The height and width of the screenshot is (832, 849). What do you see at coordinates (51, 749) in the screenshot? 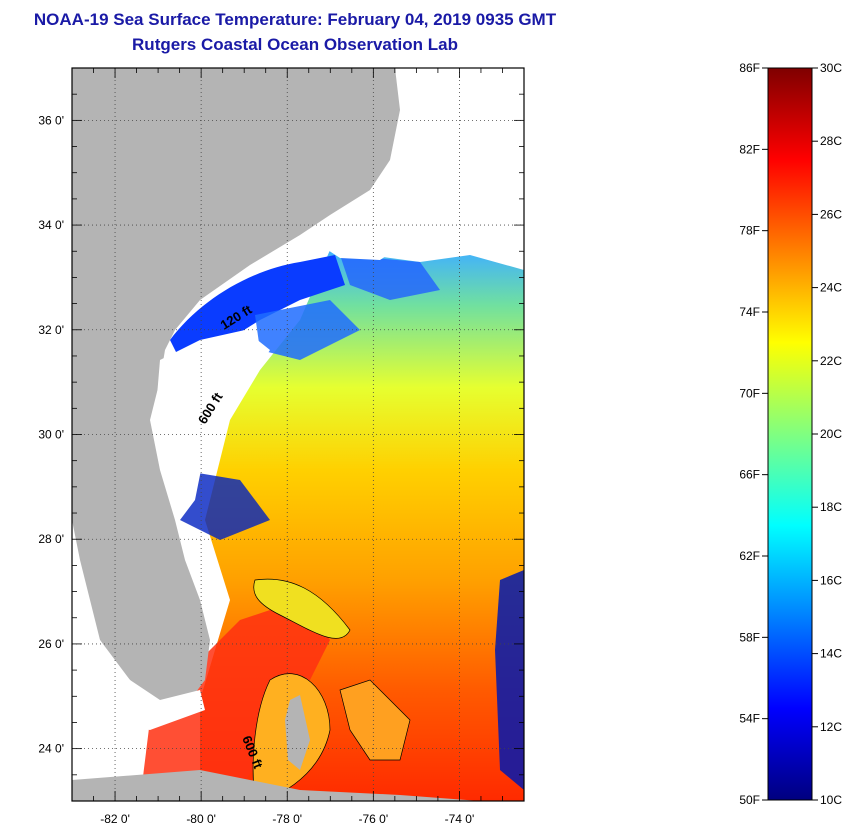
I see `lat-tick-label: 24 0'` at bounding box center [51, 749].